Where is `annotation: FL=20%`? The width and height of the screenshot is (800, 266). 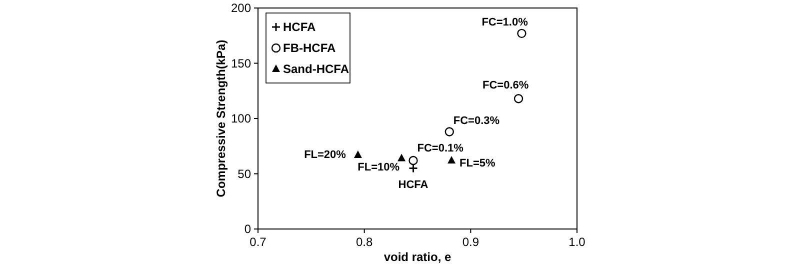
annotation: FL=20% is located at coordinates (325, 154).